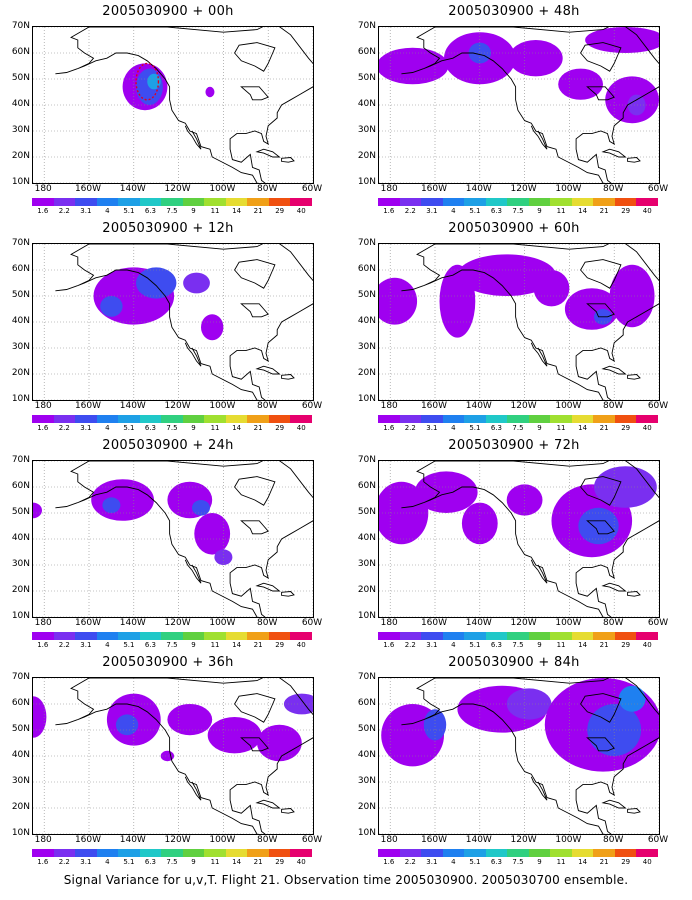 This screenshot has height=900, width=692. Describe the element at coordinates (215, 862) in the screenshot. I see `colorbar-level-label: 11` at that location.